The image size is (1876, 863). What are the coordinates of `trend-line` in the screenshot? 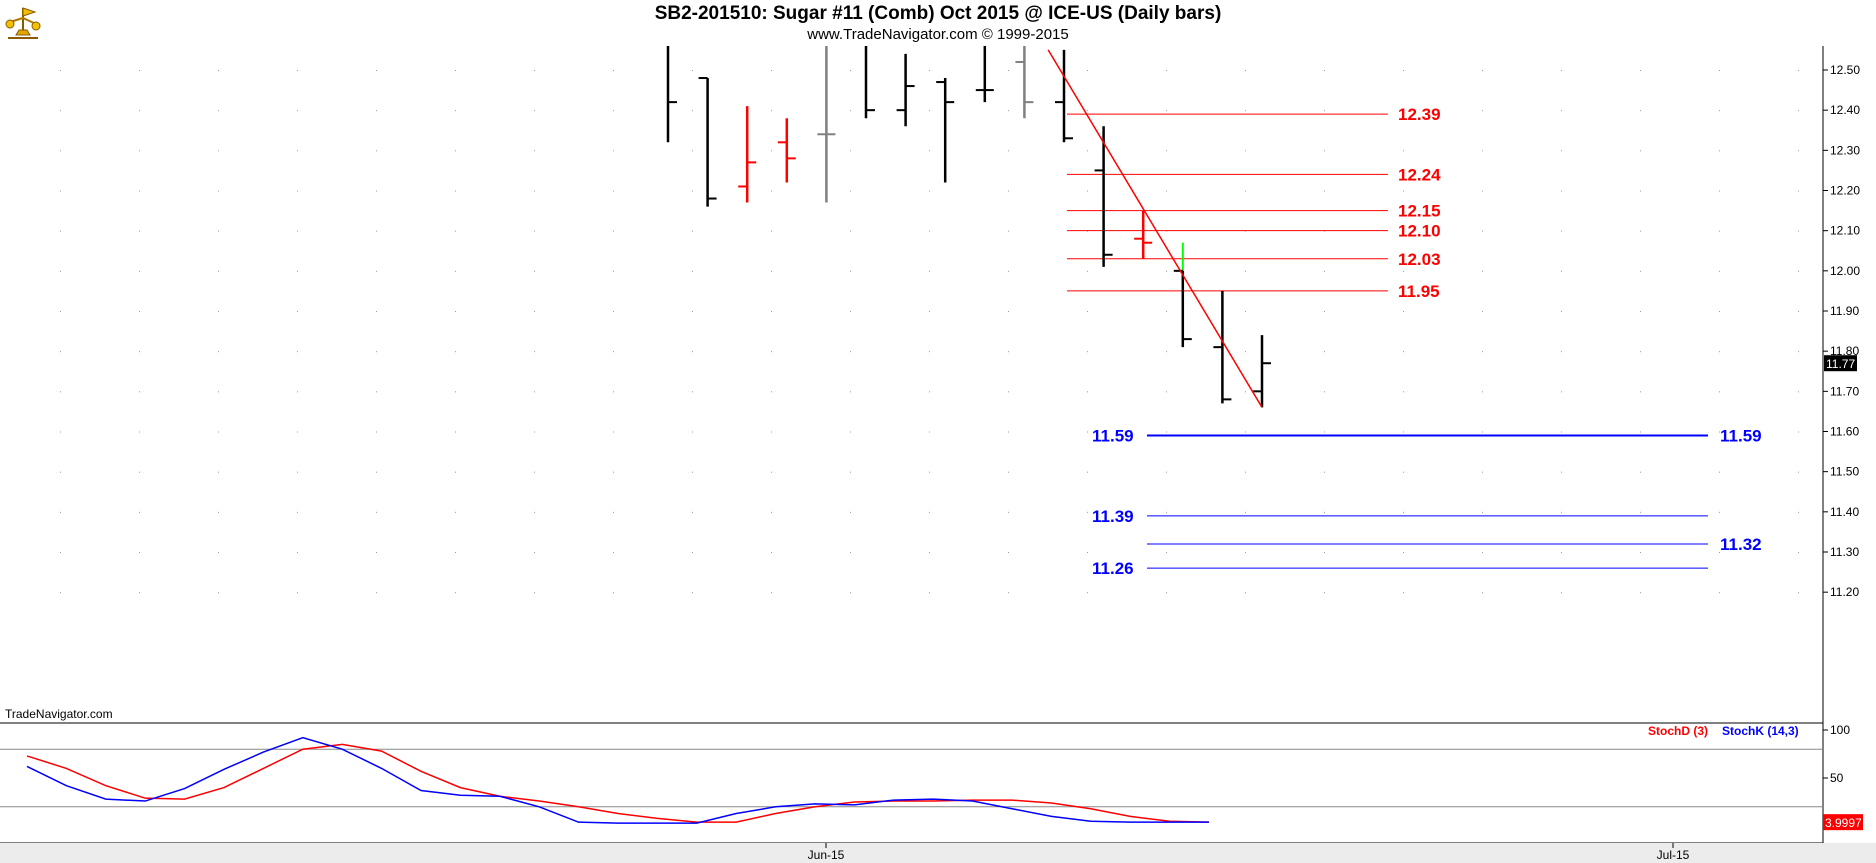 It's located at (1155, 228).